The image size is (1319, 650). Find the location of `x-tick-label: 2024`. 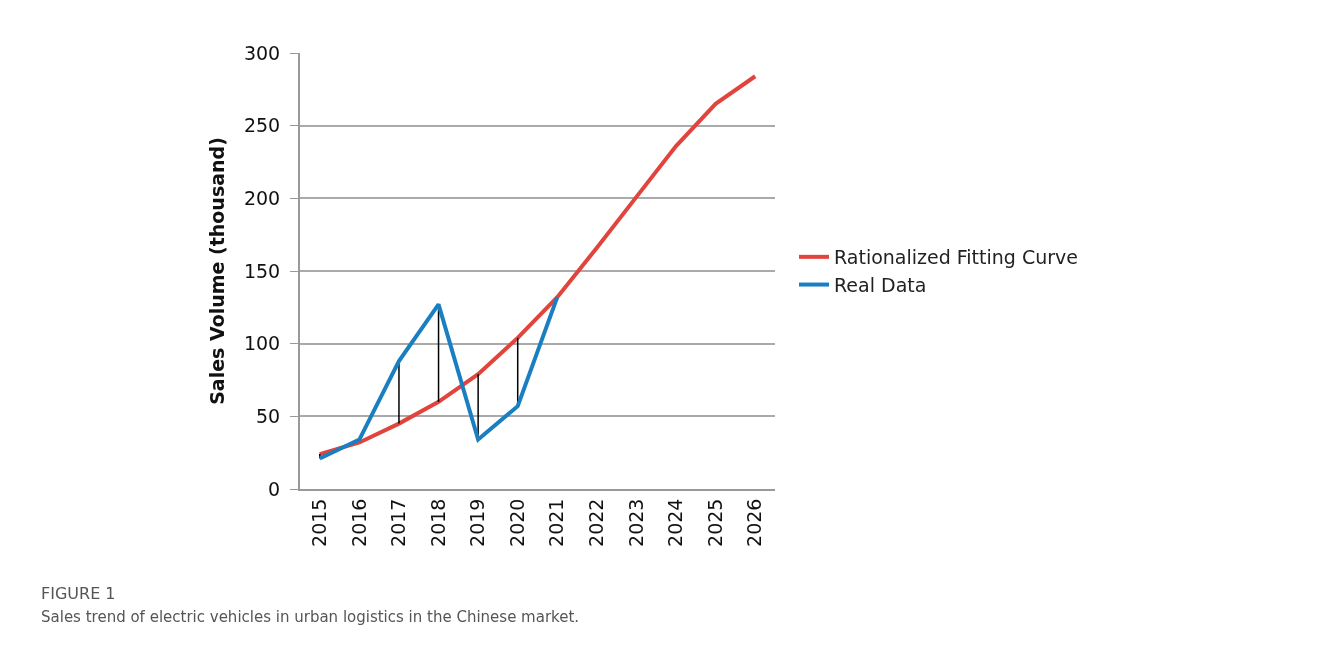

x-tick-label: 2024 is located at coordinates (675, 522).